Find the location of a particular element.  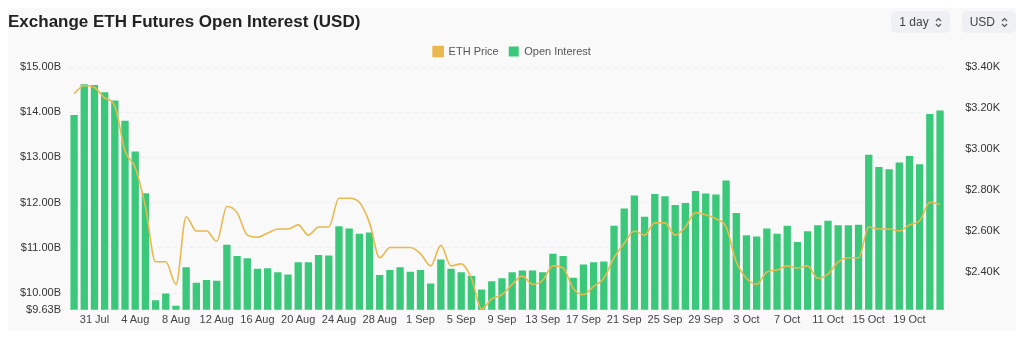

y-tick-label: $10.00B is located at coordinates (40, 292).